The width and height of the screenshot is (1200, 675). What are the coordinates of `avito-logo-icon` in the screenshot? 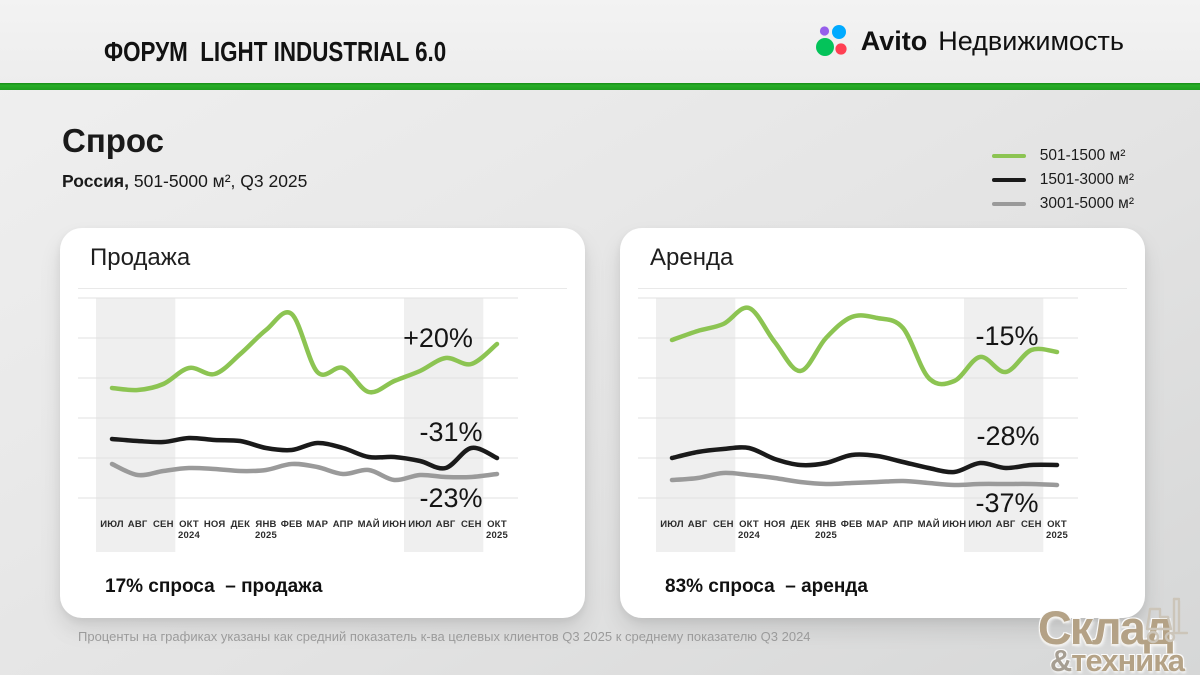 It's located at (831, 40).